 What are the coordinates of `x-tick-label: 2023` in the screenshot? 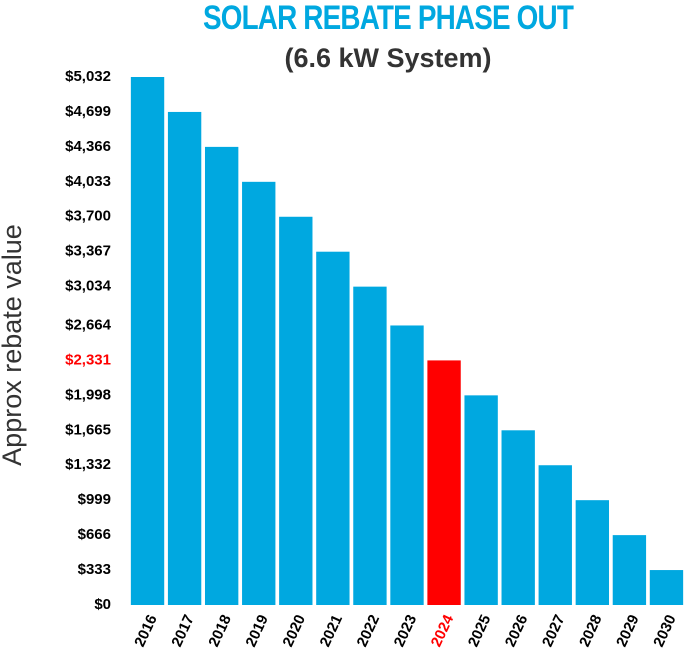 It's located at (406, 630).